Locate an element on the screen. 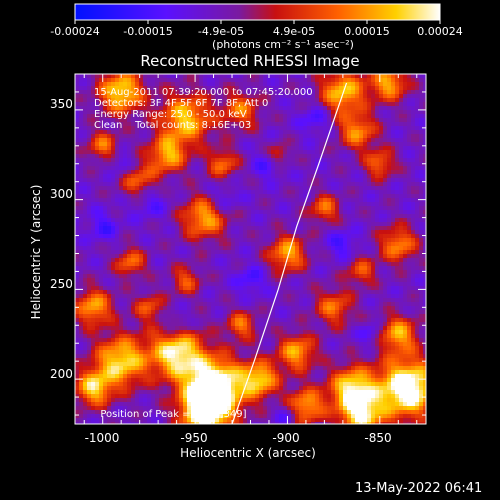 Image resolution: width=500 pixels, height=500 pixels. colorbar-tick-label: 4.9e-05 is located at coordinates (294, 31).